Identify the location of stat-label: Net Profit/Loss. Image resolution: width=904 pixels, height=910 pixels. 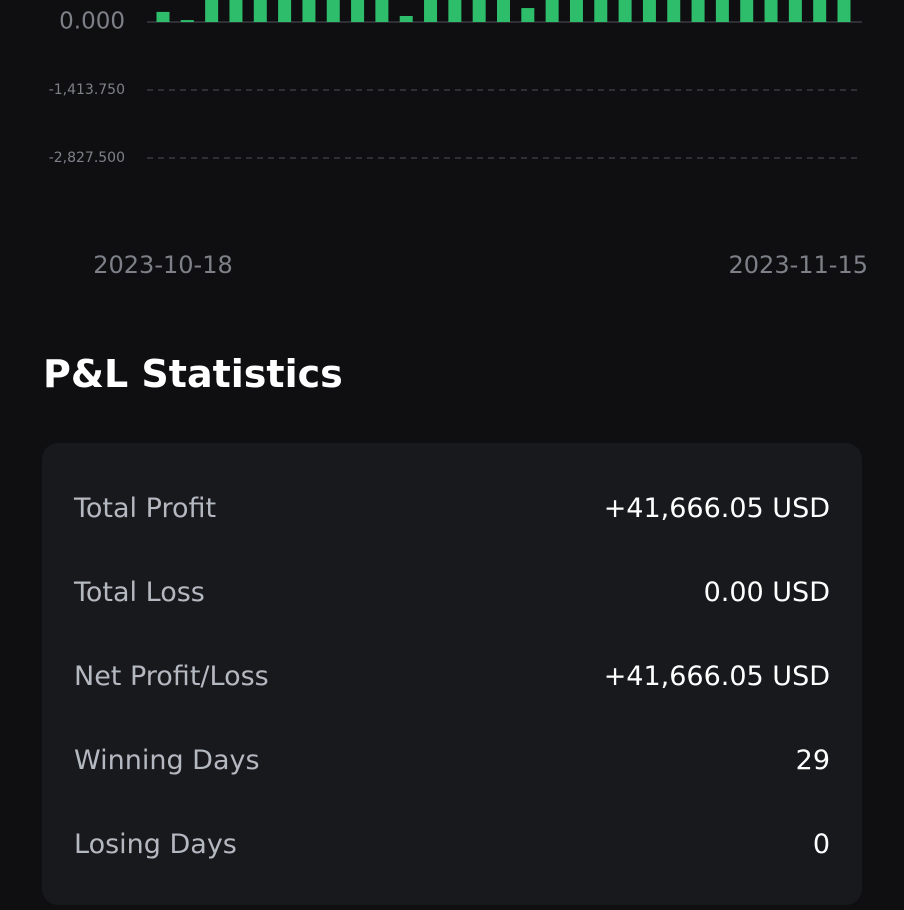
(171, 676).